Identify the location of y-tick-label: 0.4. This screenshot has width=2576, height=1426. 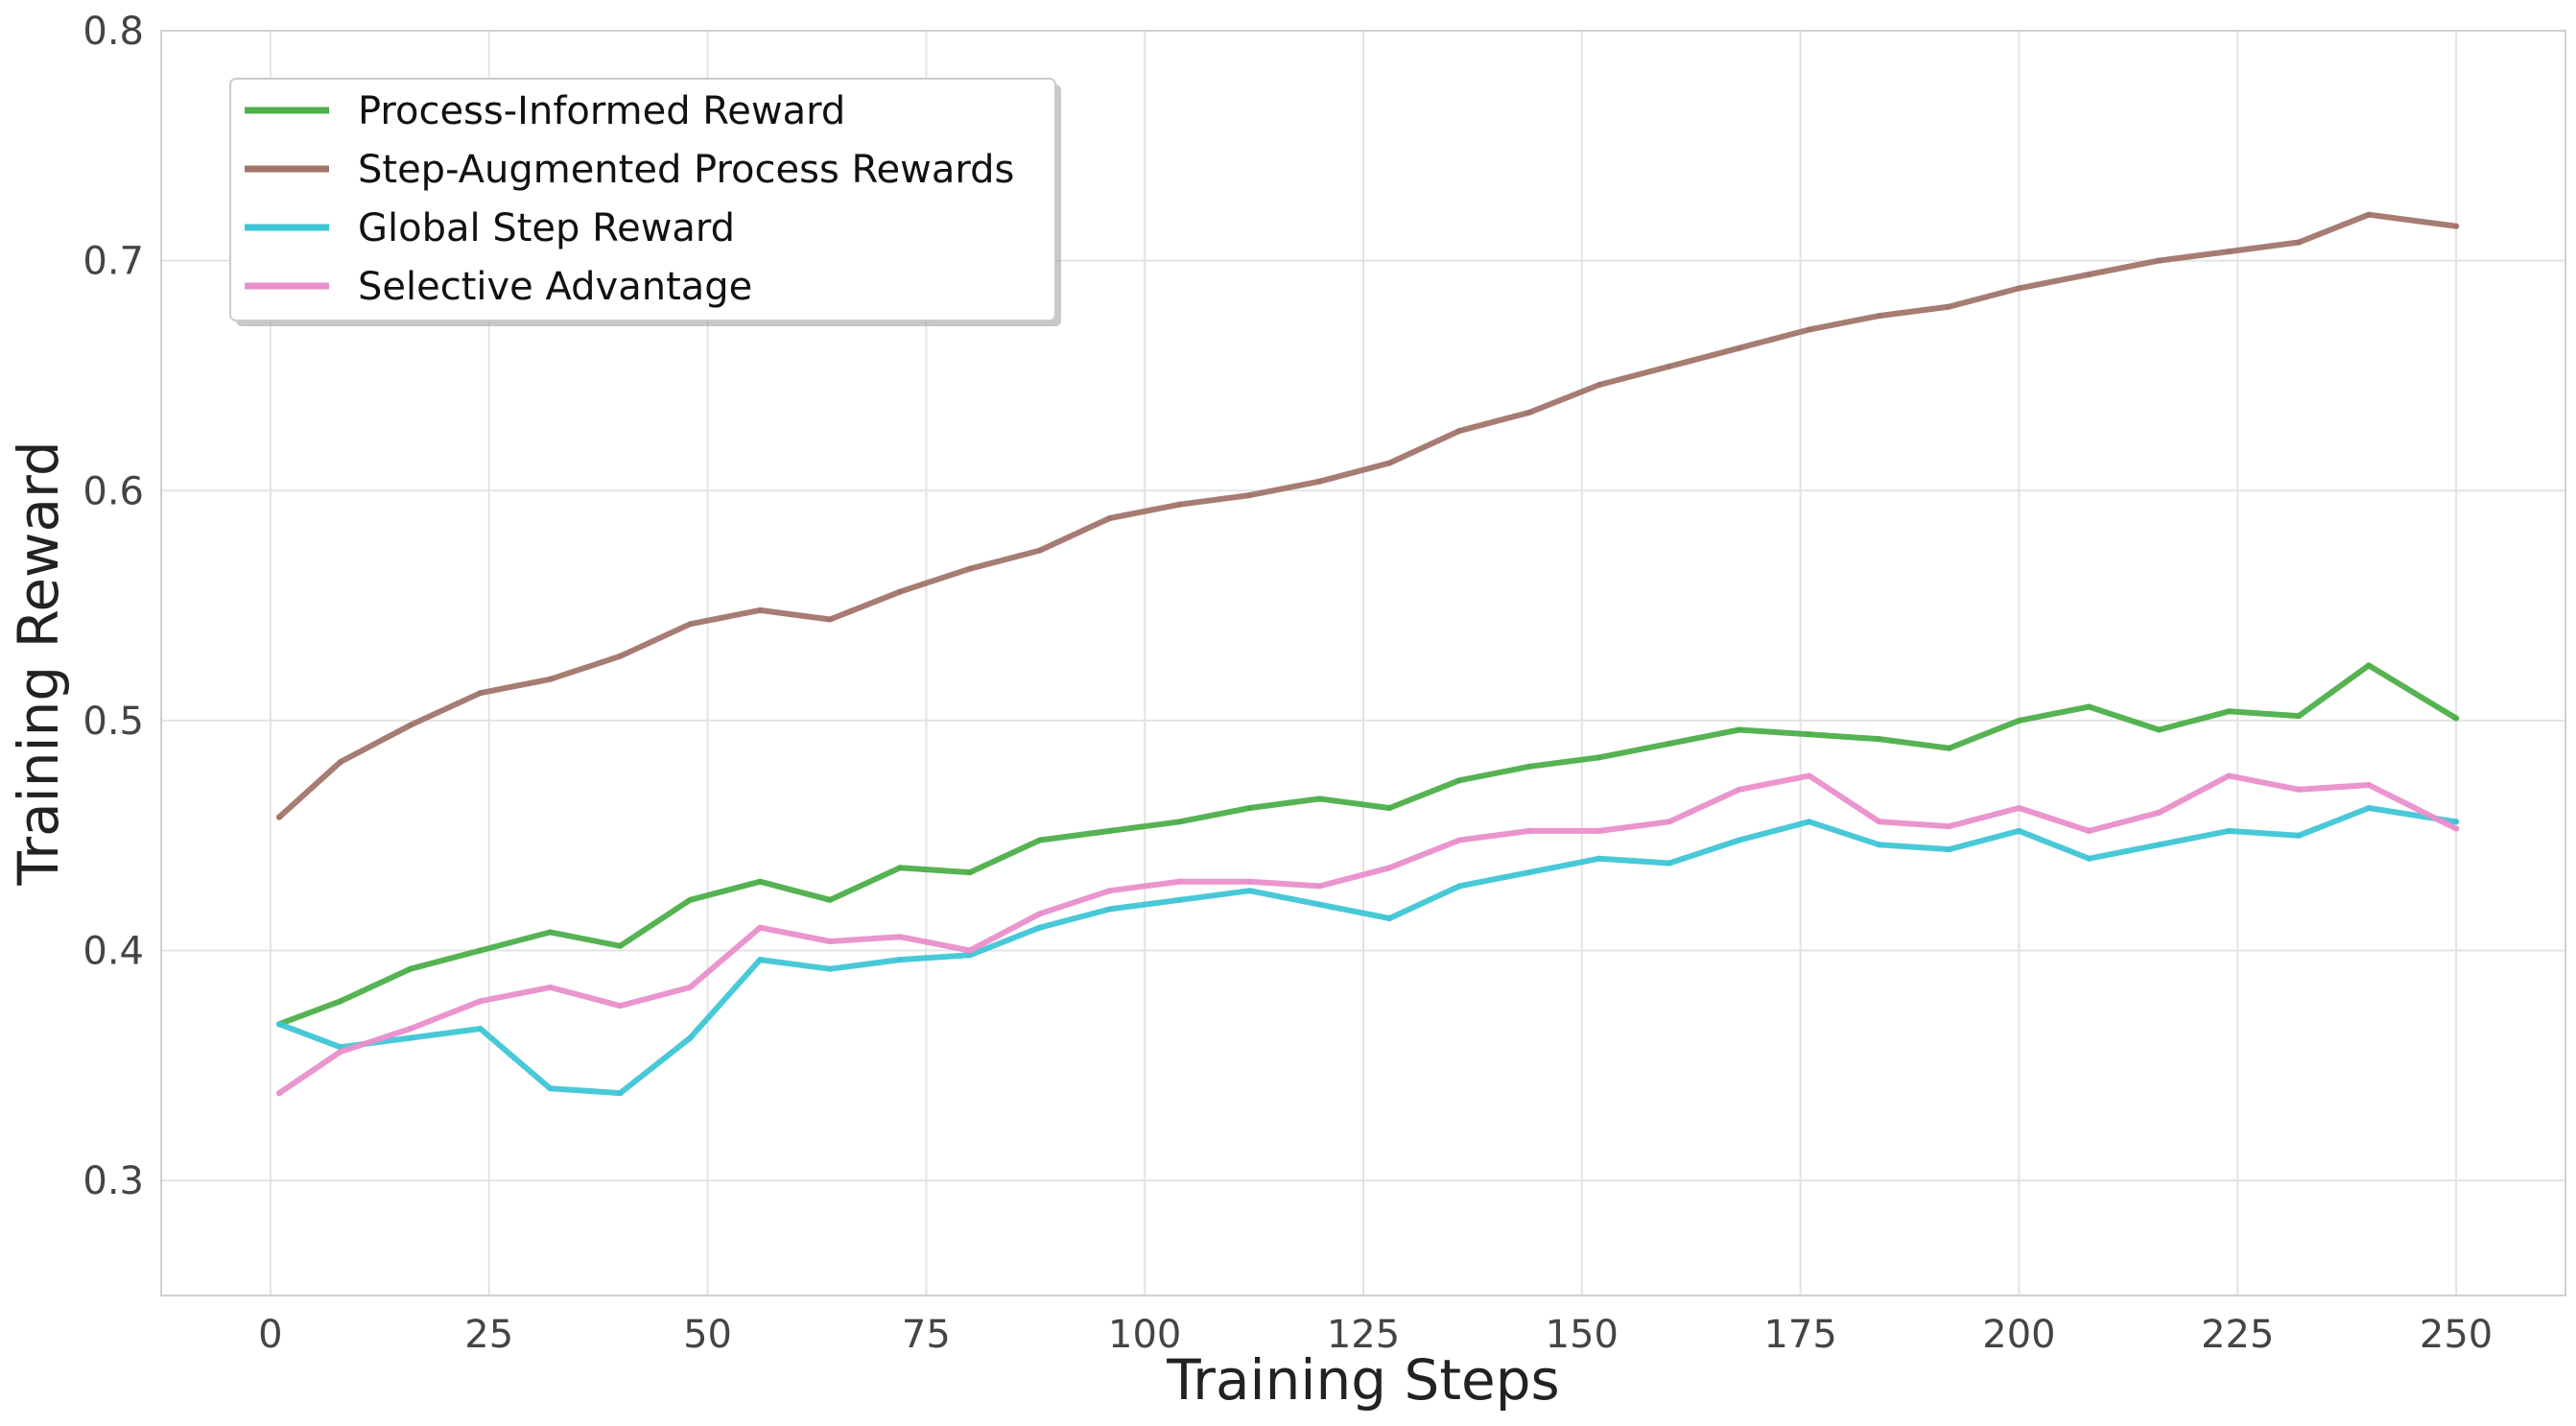
(114, 952).